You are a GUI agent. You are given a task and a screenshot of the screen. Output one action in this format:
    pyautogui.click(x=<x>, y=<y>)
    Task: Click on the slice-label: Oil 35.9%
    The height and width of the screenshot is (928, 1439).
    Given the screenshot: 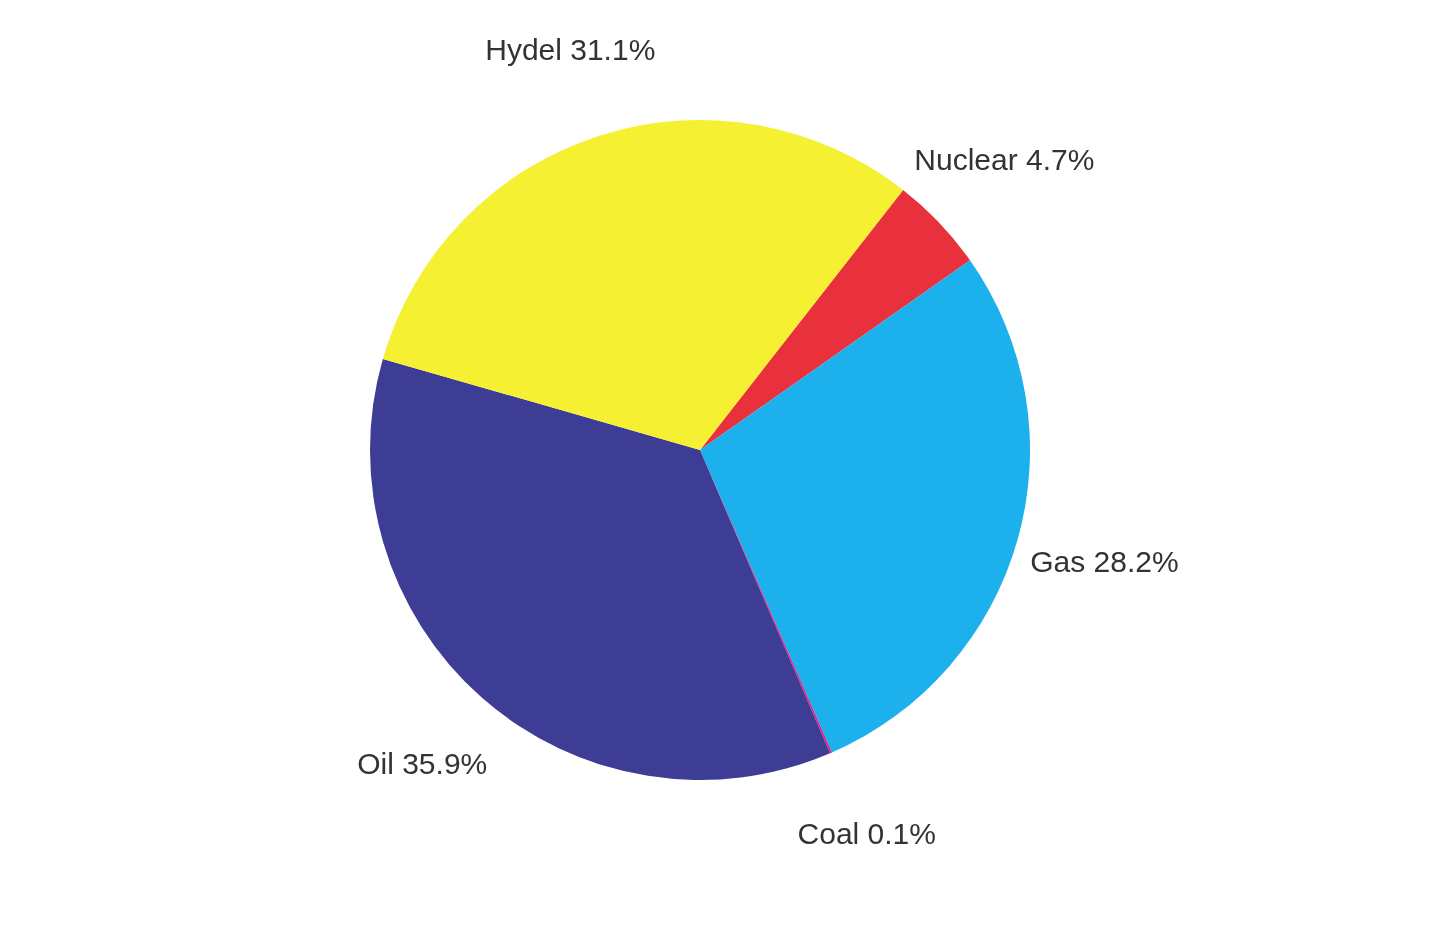 What is the action you would take?
    pyautogui.click(x=422, y=764)
    